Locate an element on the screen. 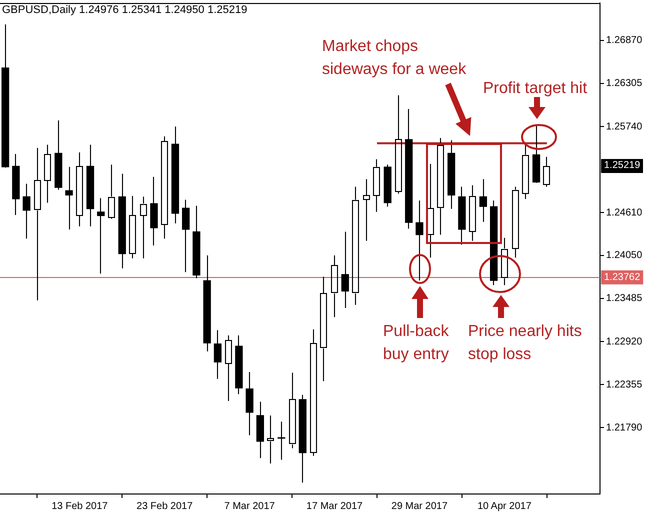 Image resolution: width=646 pixels, height=513 pixels. x-tick-label: 17 Mar 2017 is located at coordinates (335, 506).